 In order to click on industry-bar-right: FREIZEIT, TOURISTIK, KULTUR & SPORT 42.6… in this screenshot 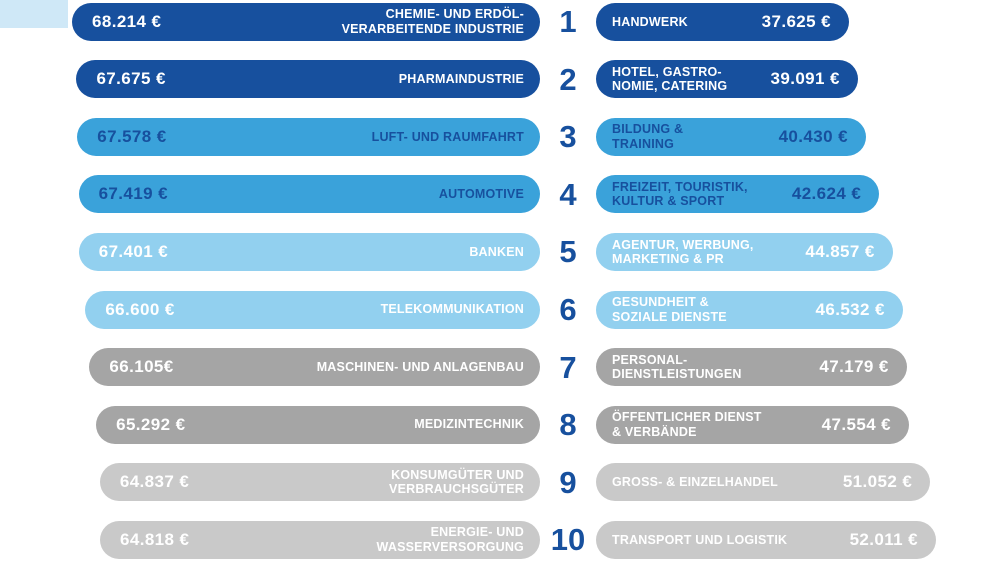, I will do `click(738, 194)`.